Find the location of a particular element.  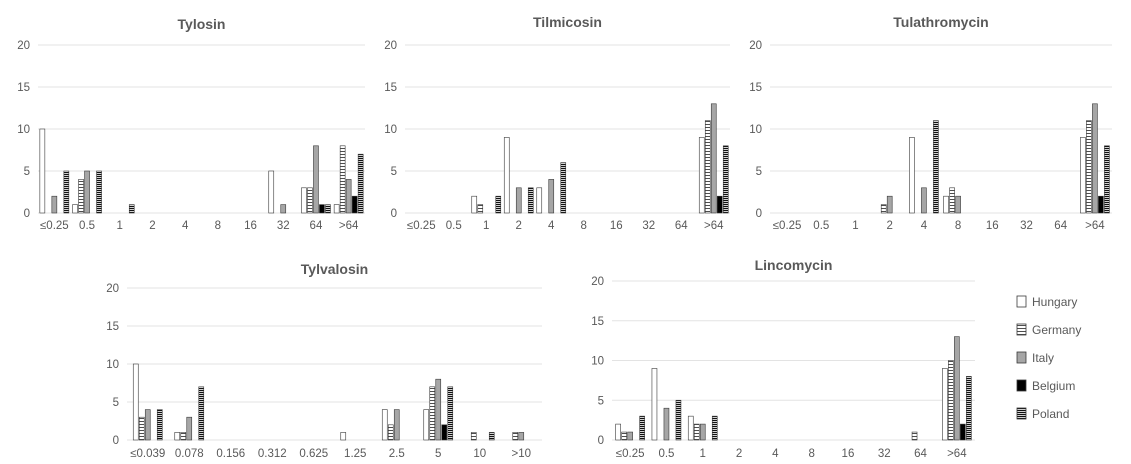

x-tick-label: ≤0.25 is located at coordinates (421, 226).